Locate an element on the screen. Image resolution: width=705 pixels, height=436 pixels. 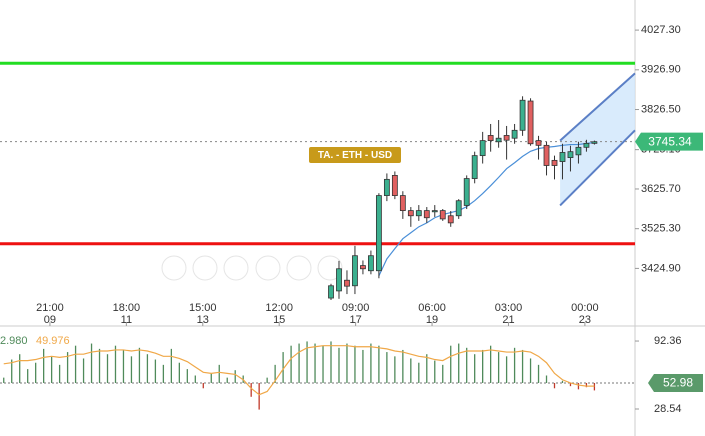
x-tick-label: 06:00 is located at coordinates (432, 308).